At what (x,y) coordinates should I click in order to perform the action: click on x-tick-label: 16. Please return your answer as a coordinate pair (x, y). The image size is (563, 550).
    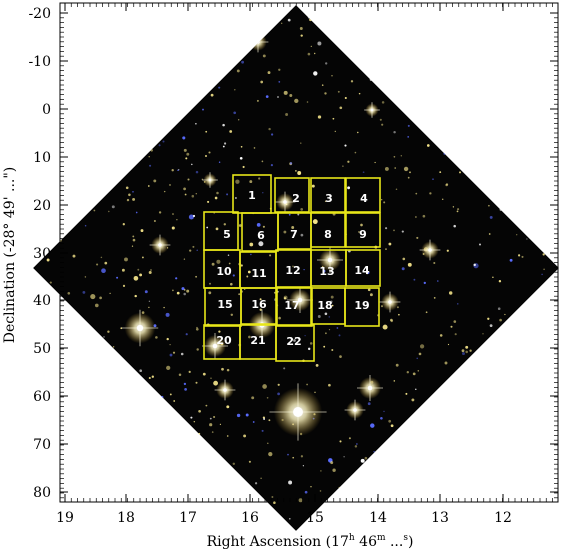
    Looking at the image, I should click on (250, 518).